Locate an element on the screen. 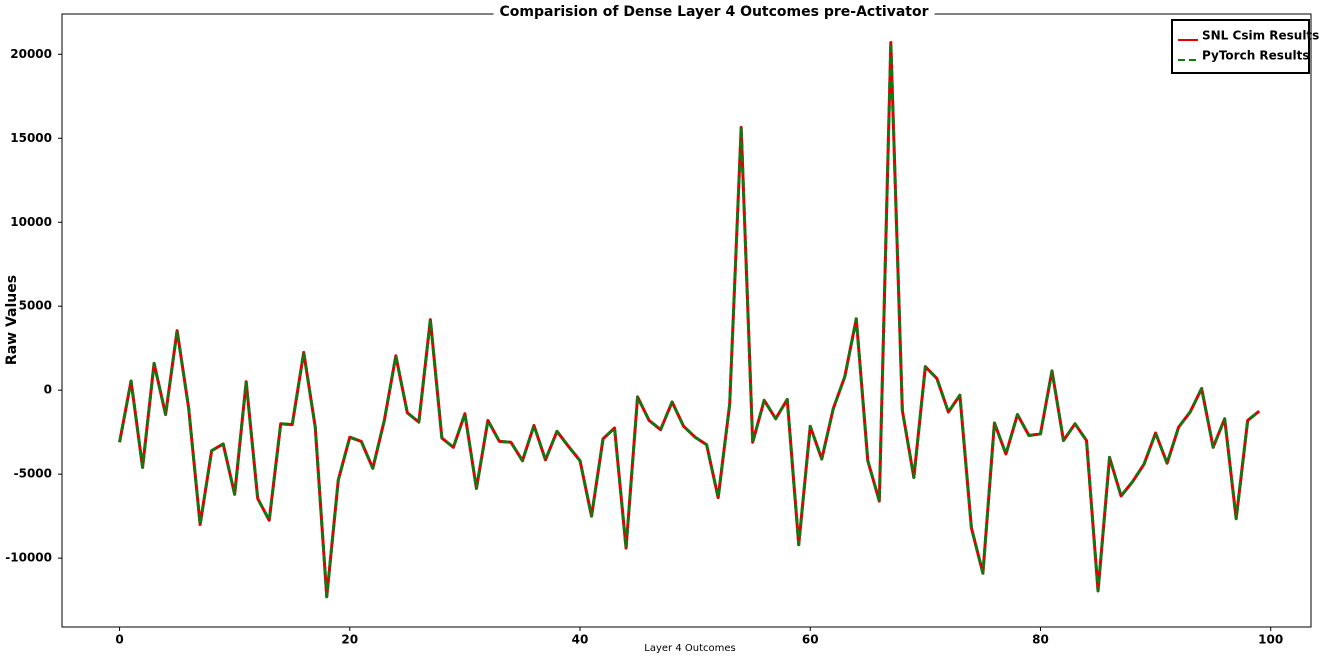  y-tick-label: 0 is located at coordinates (48, 390).